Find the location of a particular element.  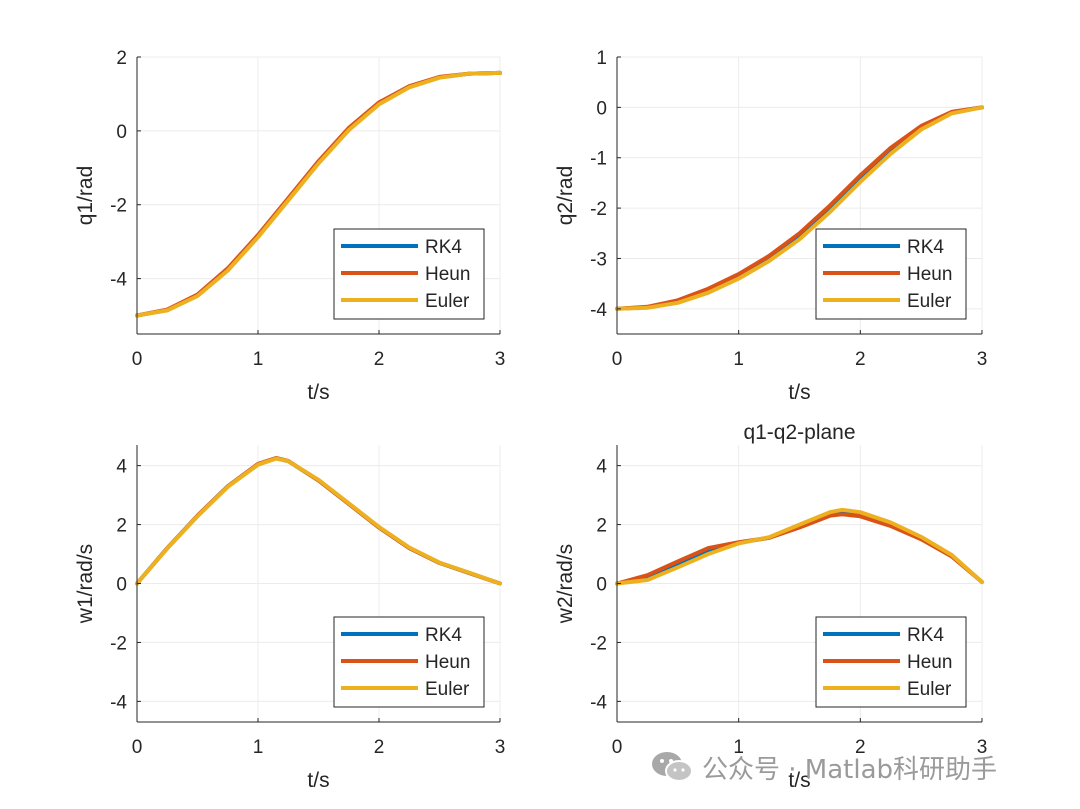

y-axis-label: q2/rad is located at coordinates (565, 196).